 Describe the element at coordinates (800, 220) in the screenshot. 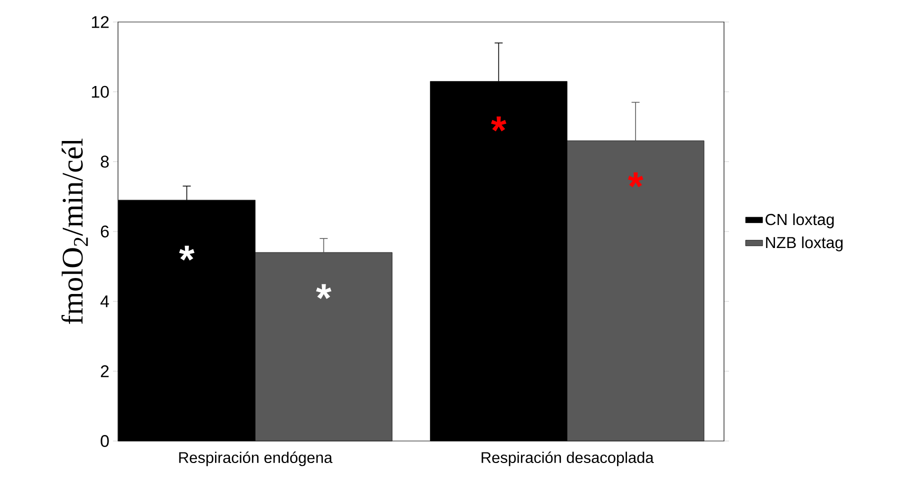

I see `legend-label: CN loxtag` at that location.